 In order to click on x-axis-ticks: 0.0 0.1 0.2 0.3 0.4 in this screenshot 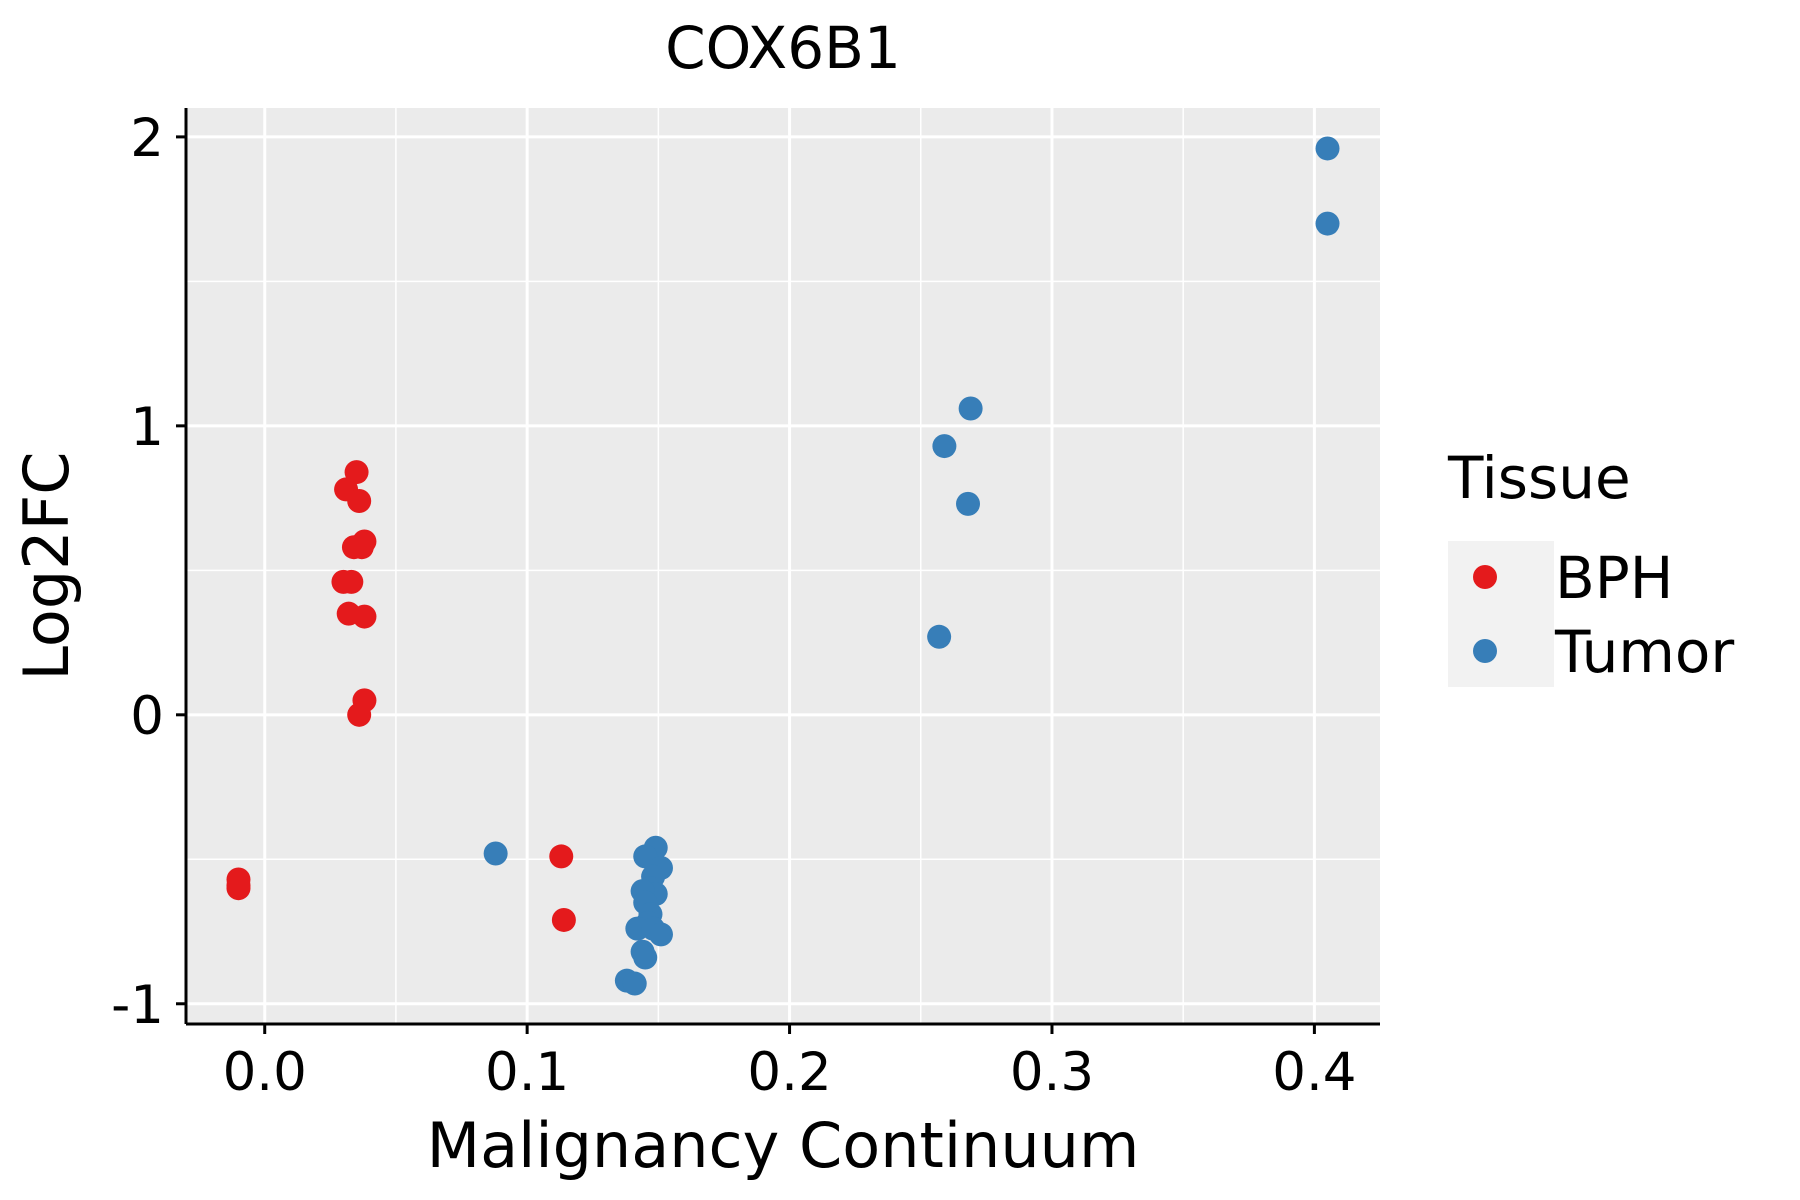, I will do `click(790, 1063)`.